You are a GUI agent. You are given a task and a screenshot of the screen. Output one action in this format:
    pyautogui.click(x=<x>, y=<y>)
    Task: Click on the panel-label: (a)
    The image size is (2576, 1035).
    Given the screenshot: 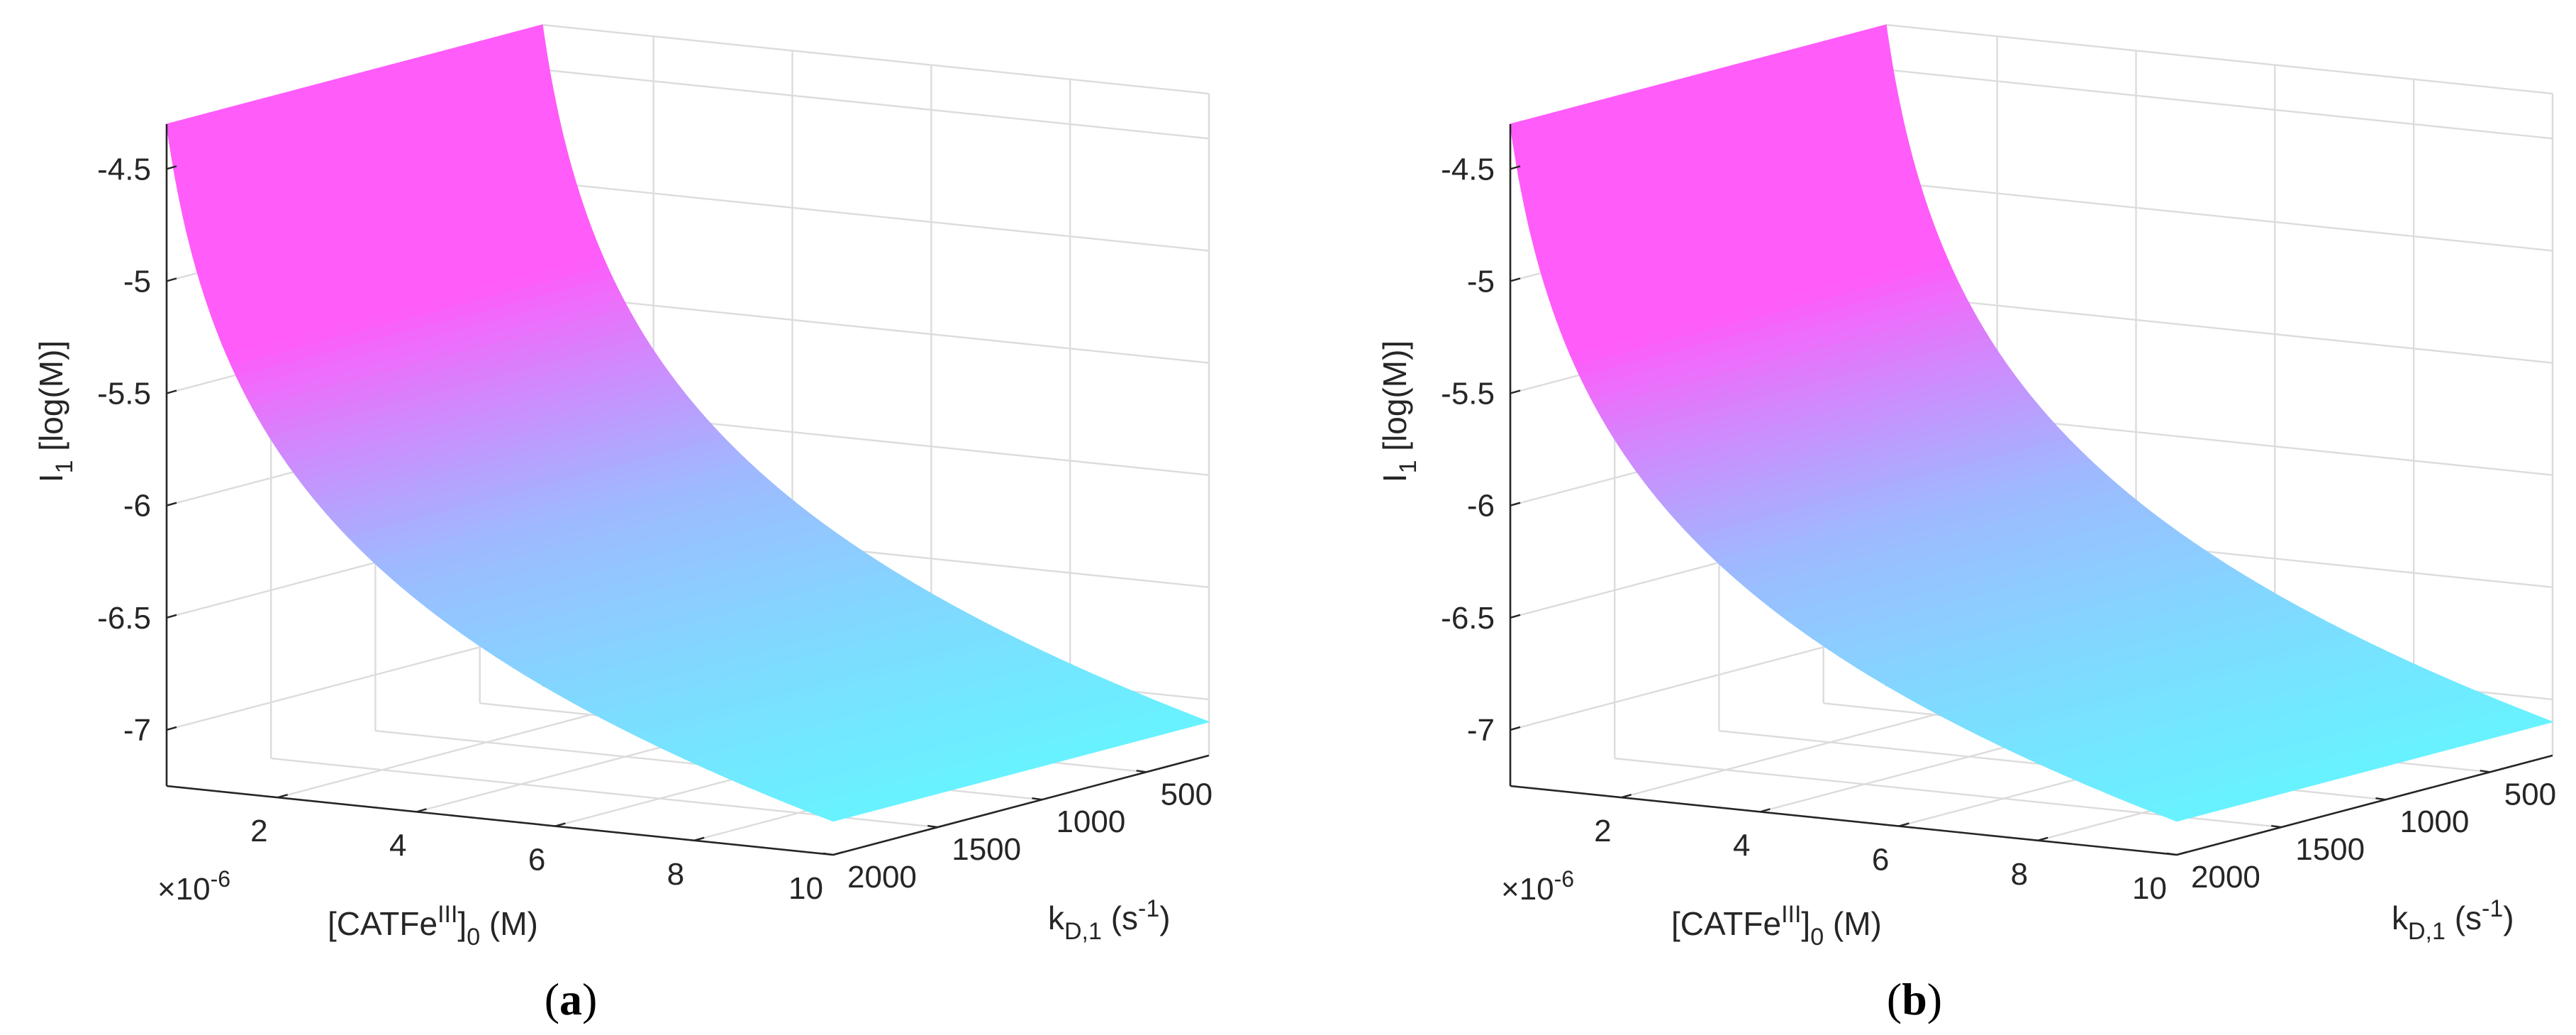 What is the action you would take?
    pyautogui.click(x=571, y=999)
    